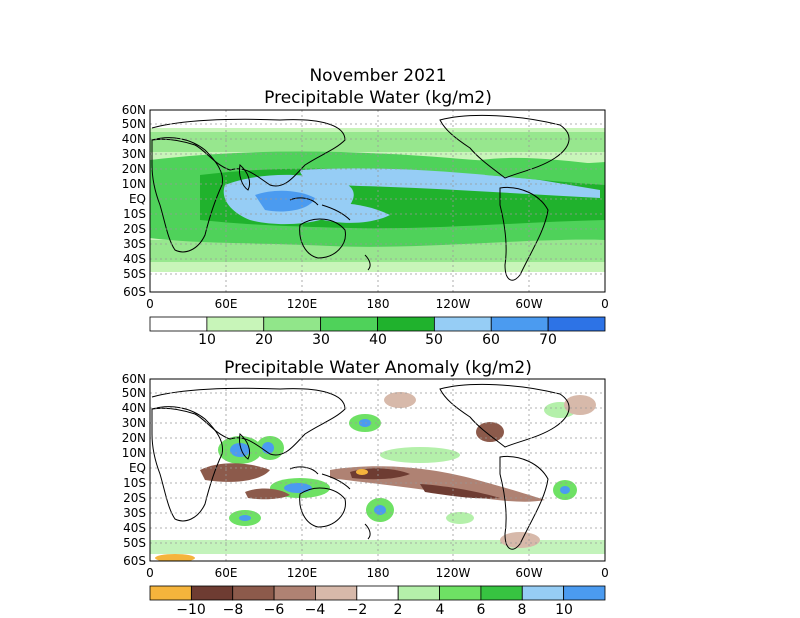 This screenshot has width=800, height=618. What do you see at coordinates (315, 610) in the screenshot?
I see `colorbar-label: −4` at bounding box center [315, 610].